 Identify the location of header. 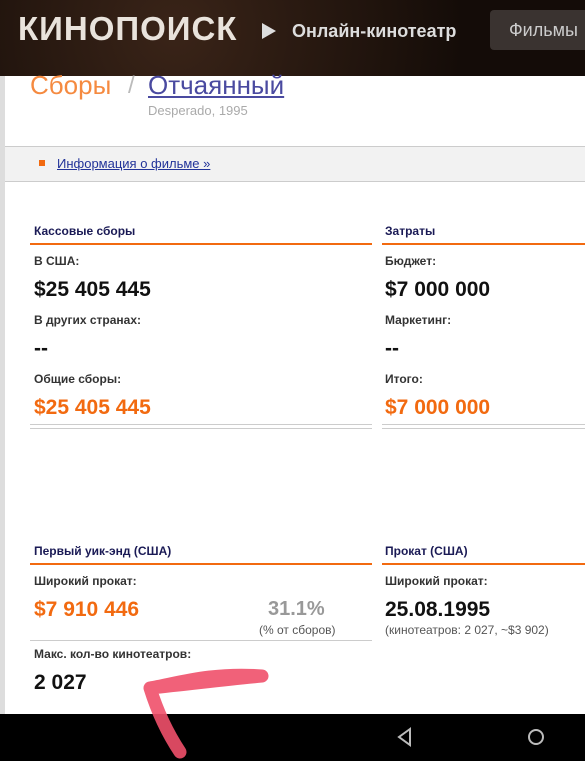
(292, 38).